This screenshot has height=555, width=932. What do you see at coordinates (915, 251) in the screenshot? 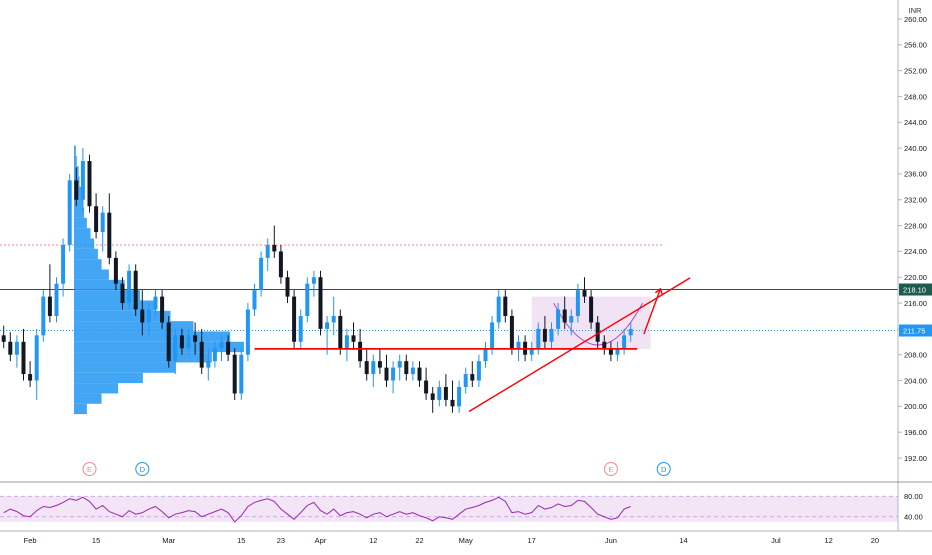
I see `price-tick-label: 224.00` at bounding box center [915, 251].